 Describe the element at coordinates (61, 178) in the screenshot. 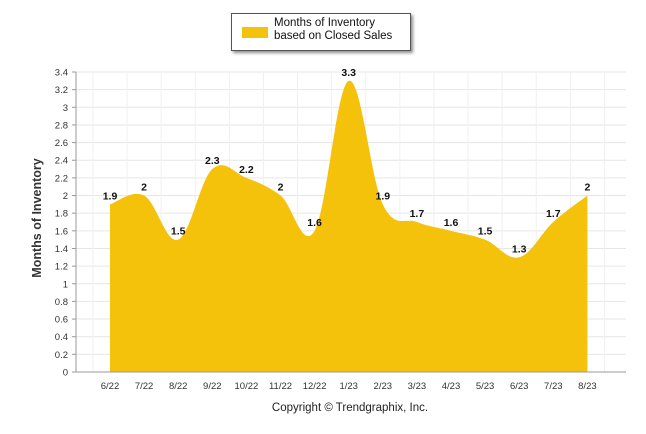

I see `y-tick-label: 2.2` at that location.